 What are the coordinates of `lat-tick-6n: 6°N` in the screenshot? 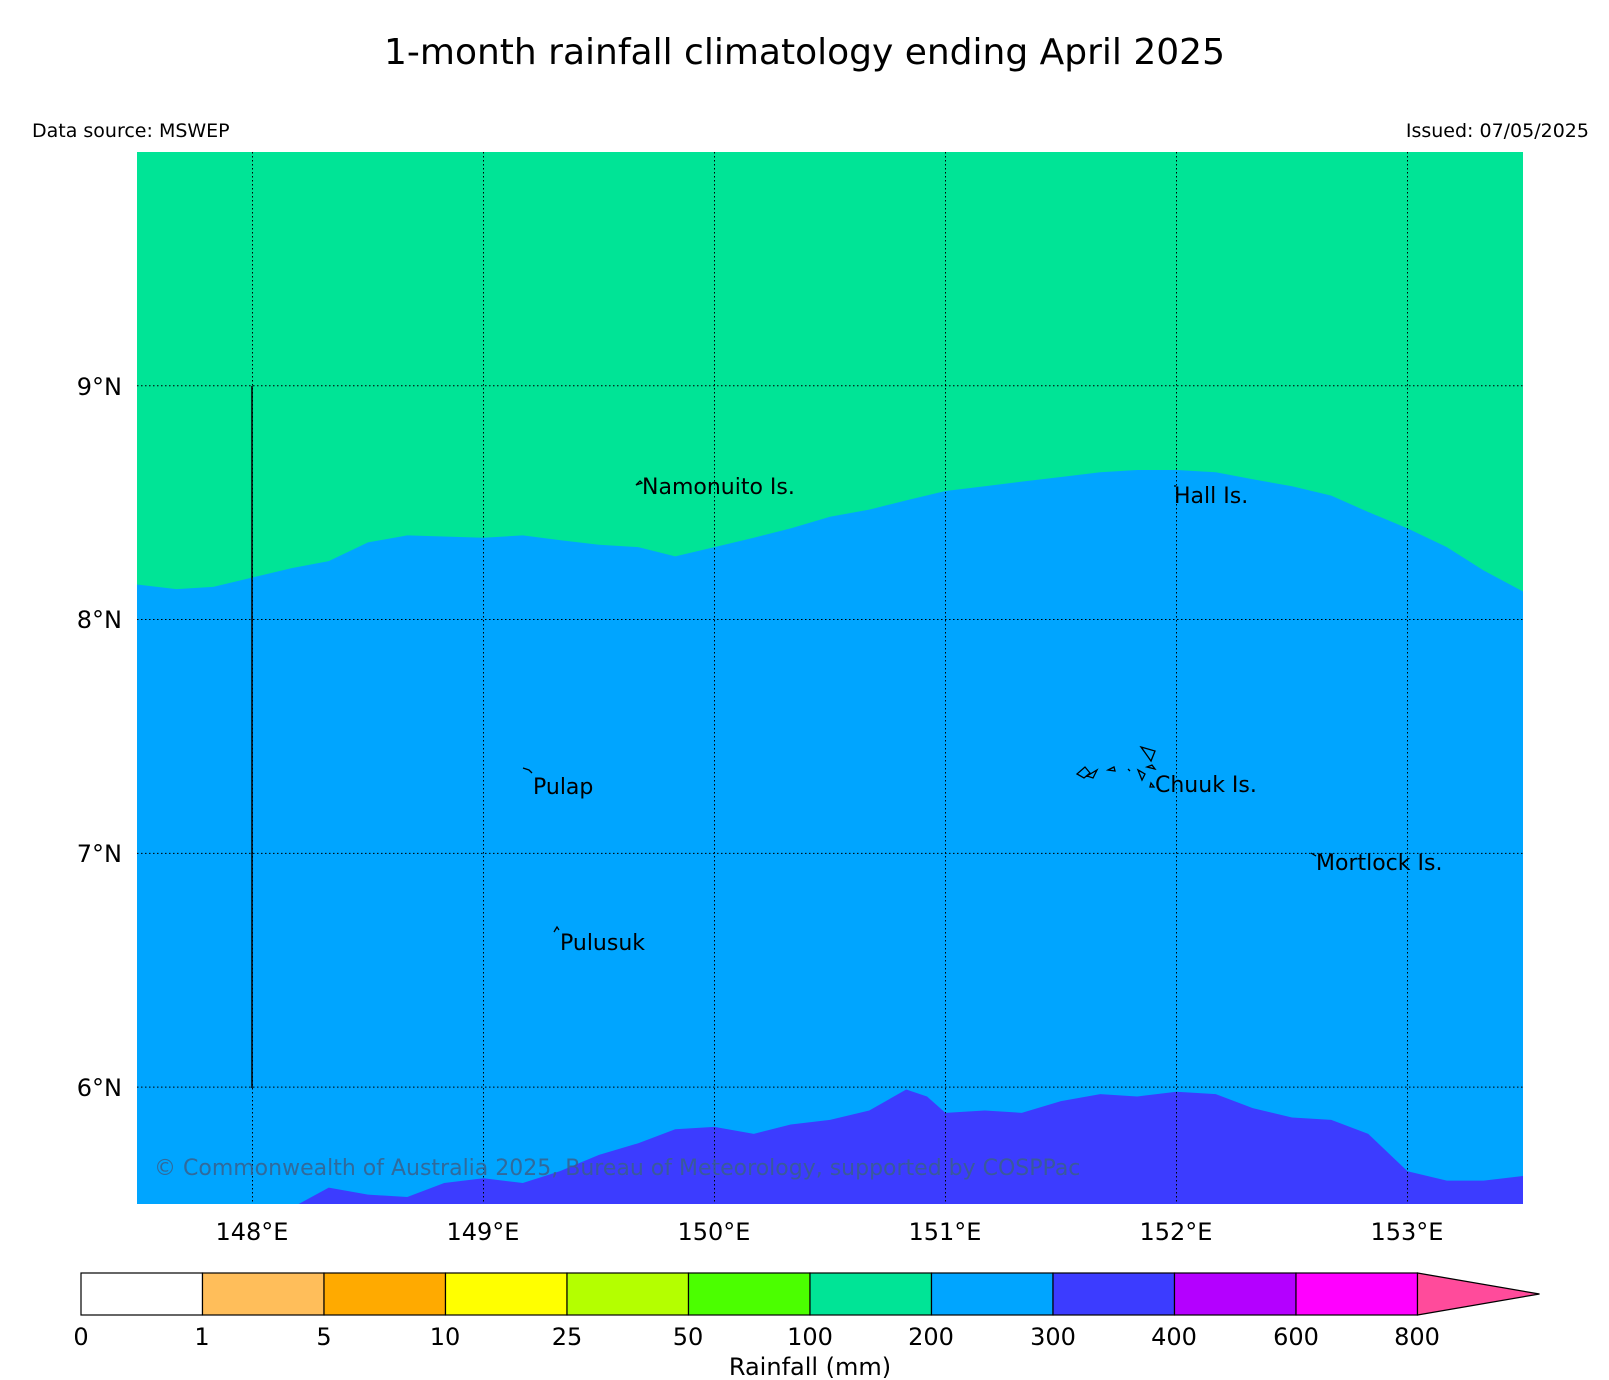 It's located at (99, 1088).